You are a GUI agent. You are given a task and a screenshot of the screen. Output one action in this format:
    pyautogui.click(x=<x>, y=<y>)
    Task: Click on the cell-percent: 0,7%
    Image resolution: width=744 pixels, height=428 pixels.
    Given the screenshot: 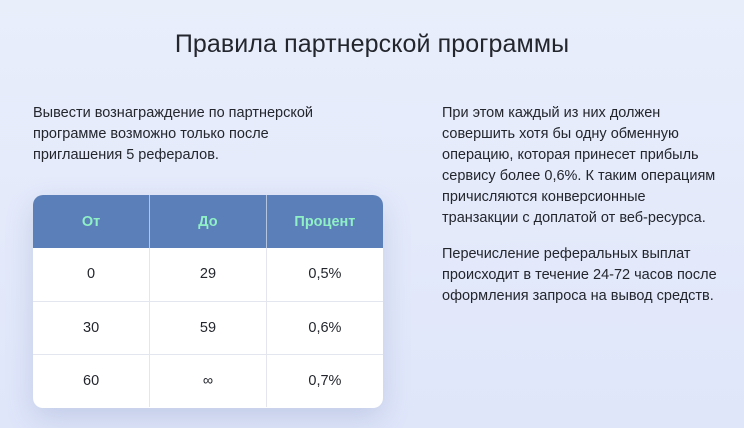 What is the action you would take?
    pyautogui.click(x=325, y=380)
    